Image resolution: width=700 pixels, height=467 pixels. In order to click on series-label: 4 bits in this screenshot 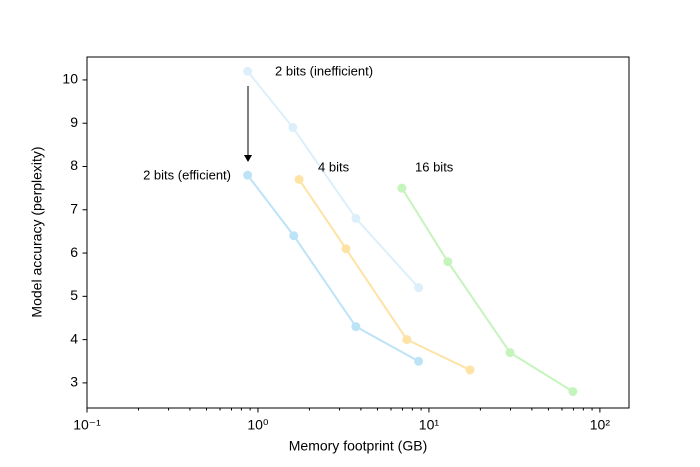, I will do `click(334, 166)`.